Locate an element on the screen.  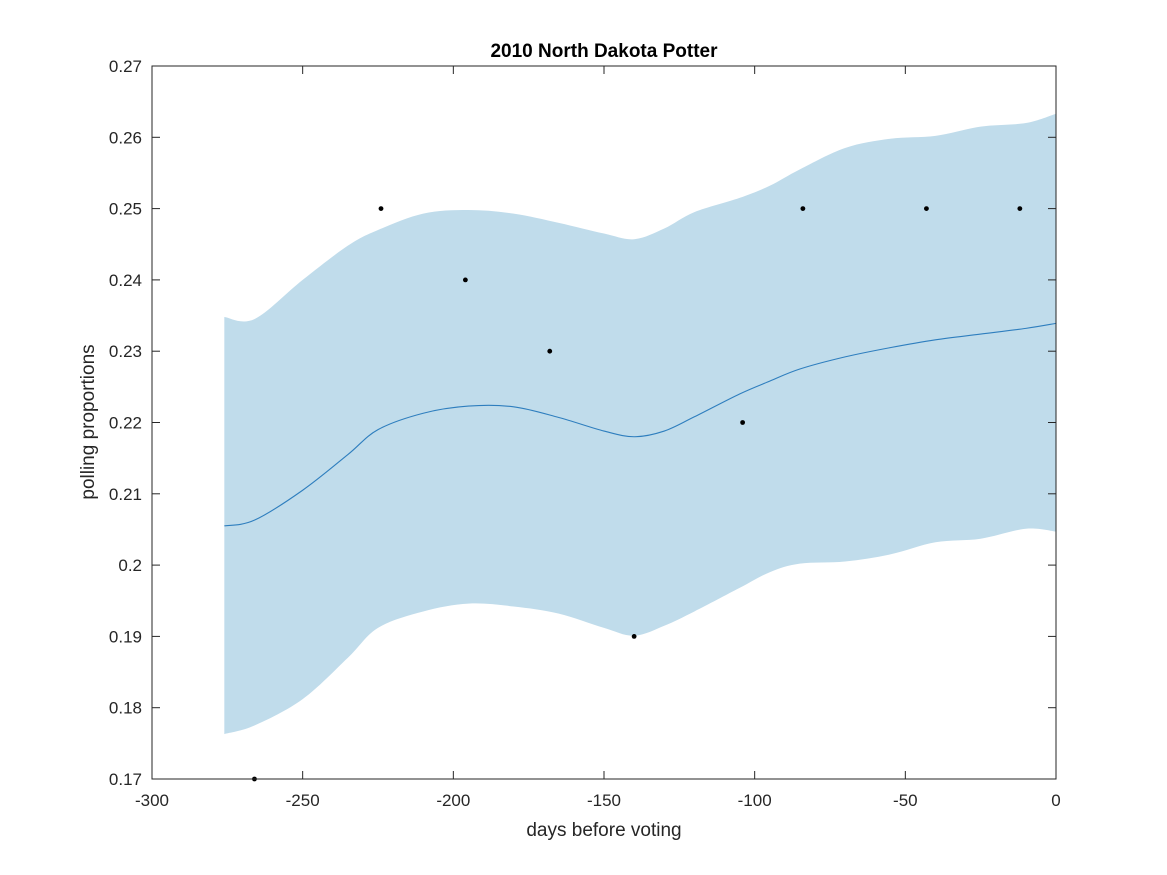
x-tick-label: -300 is located at coordinates (152, 800).